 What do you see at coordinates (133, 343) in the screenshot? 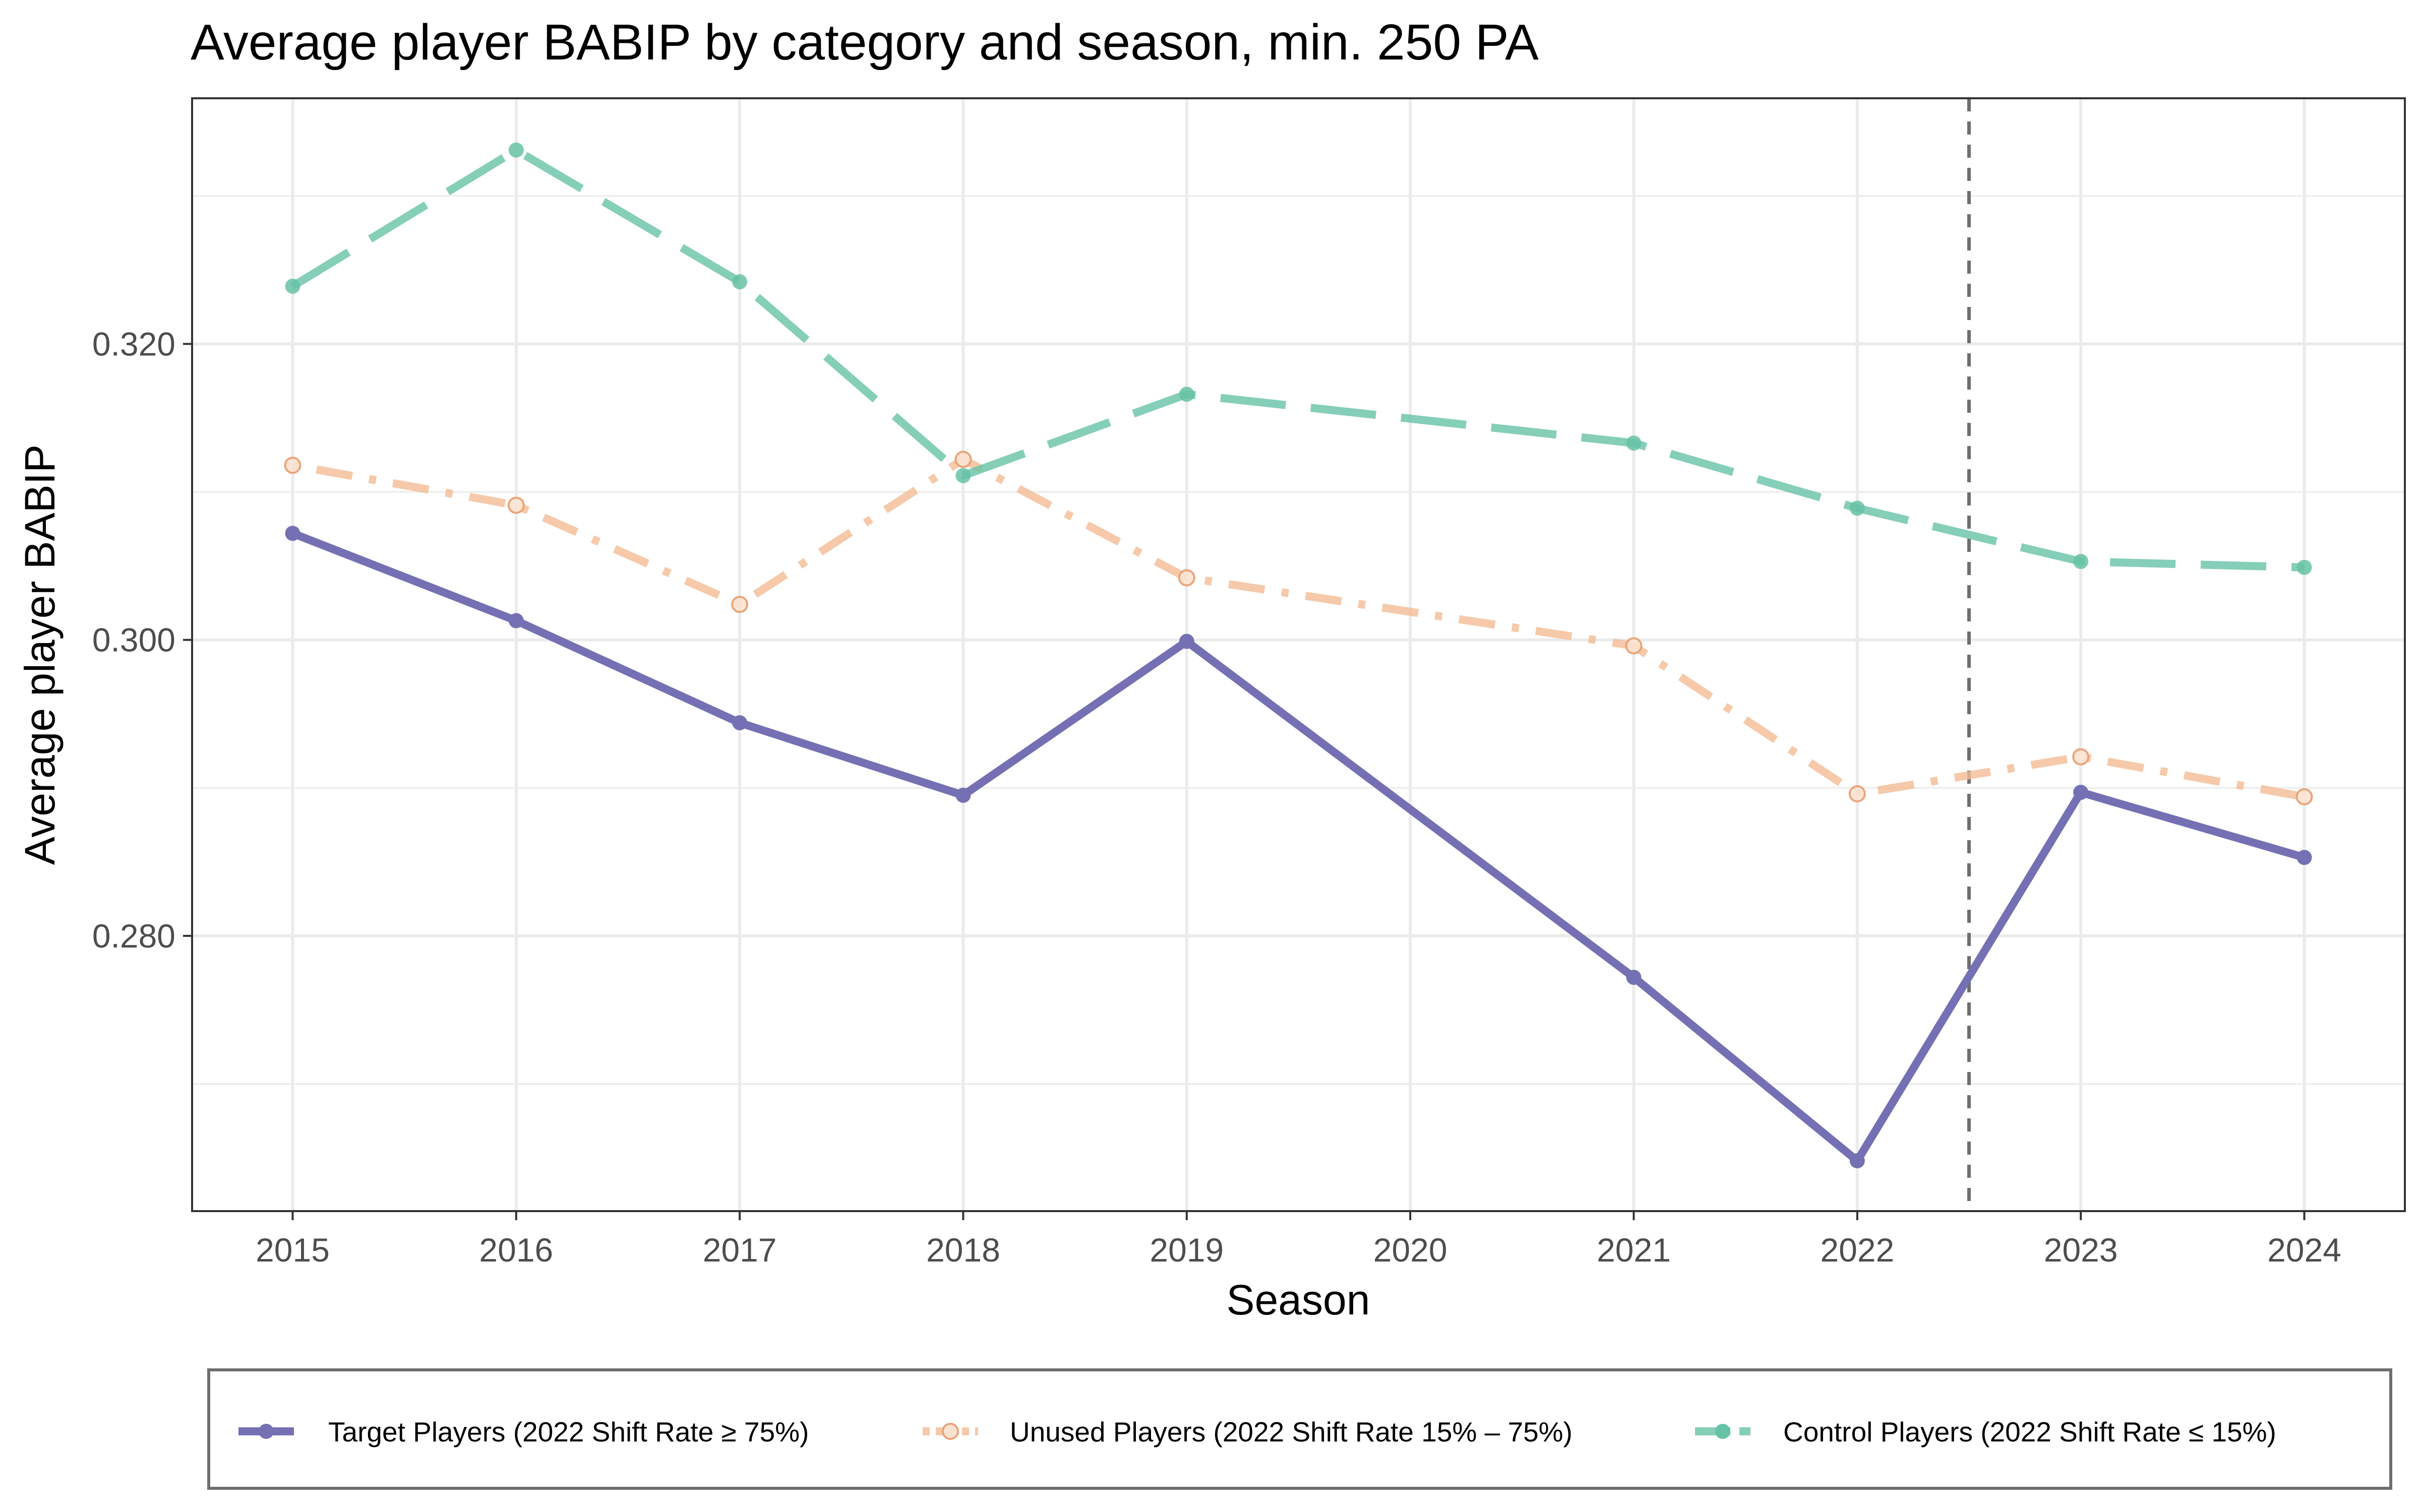
I see `y-tick-label: 0.320` at bounding box center [133, 343].